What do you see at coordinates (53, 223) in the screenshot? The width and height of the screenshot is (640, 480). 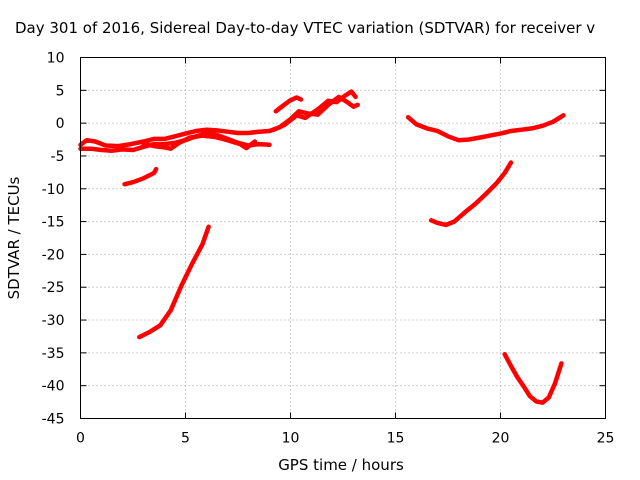 I see `y-tick-label: -15` at bounding box center [53, 223].